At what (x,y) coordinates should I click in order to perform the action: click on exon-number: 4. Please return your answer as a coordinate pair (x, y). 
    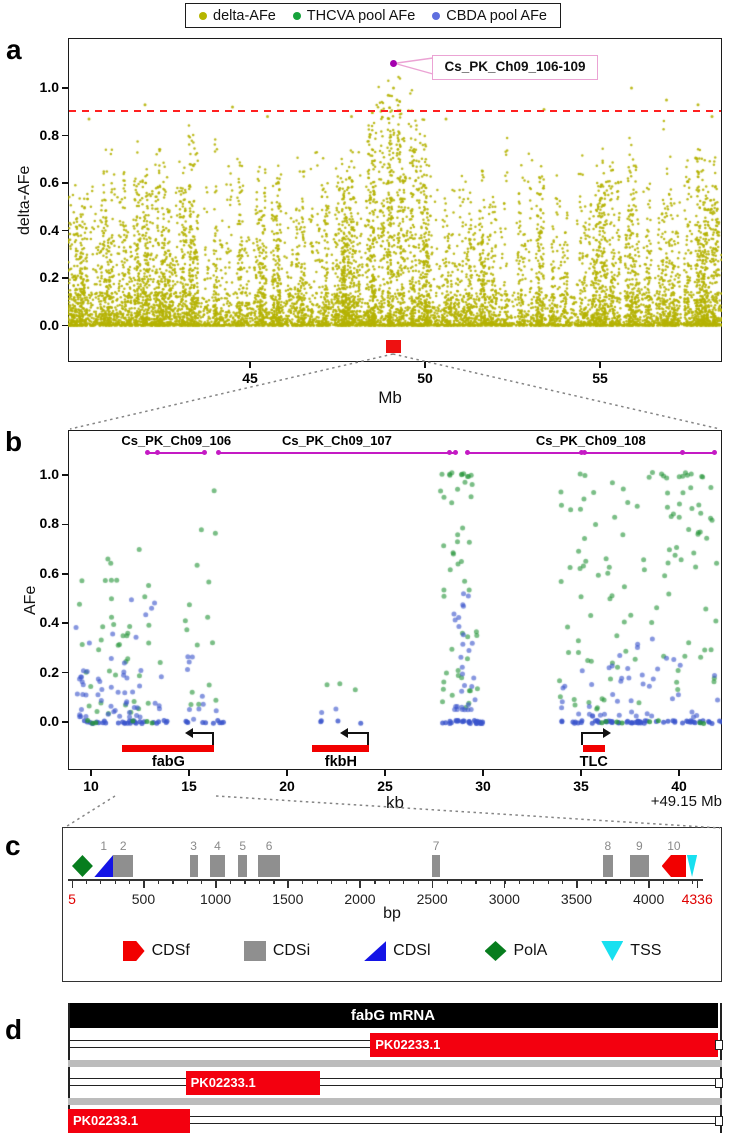
    Looking at the image, I should click on (217, 846).